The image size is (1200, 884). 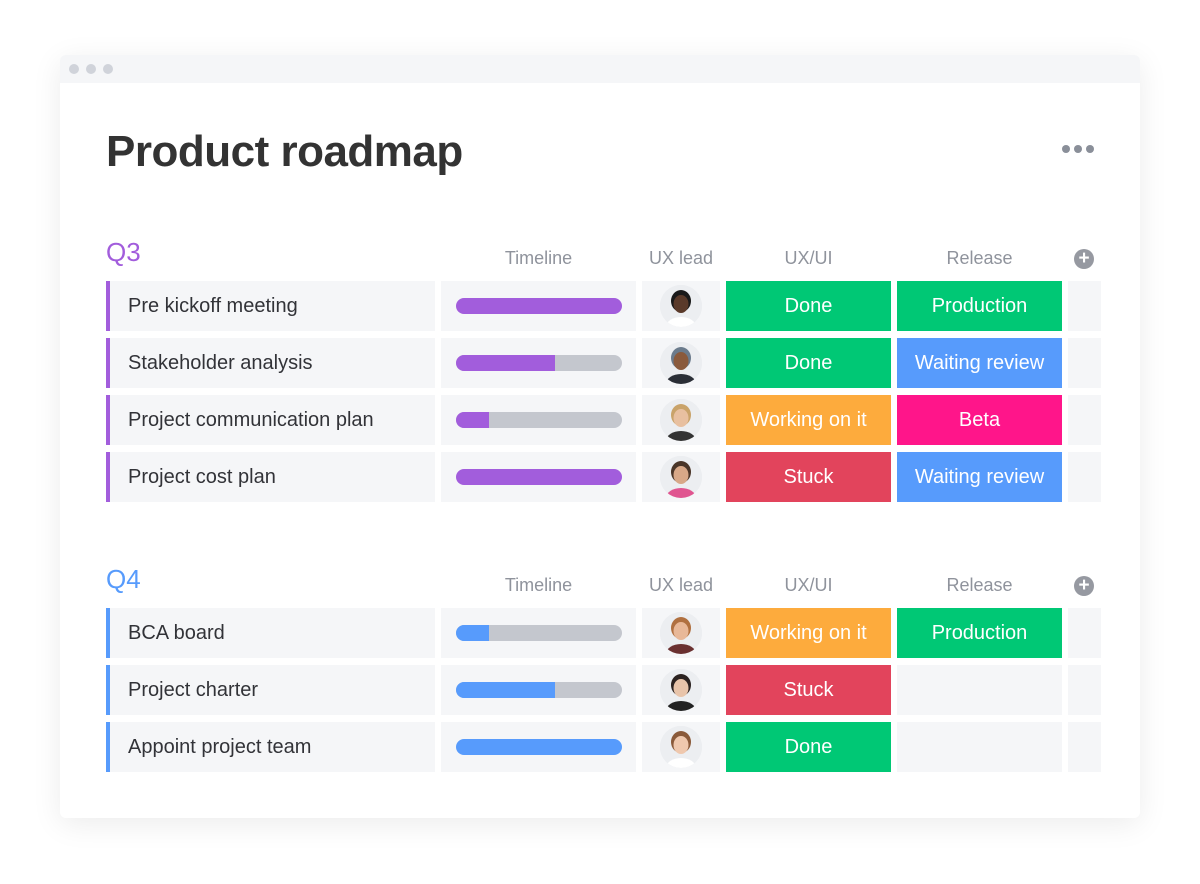 I want to click on group-header: Q3 Timeline UX lead UX/UI Release +, so click(x=603, y=258).